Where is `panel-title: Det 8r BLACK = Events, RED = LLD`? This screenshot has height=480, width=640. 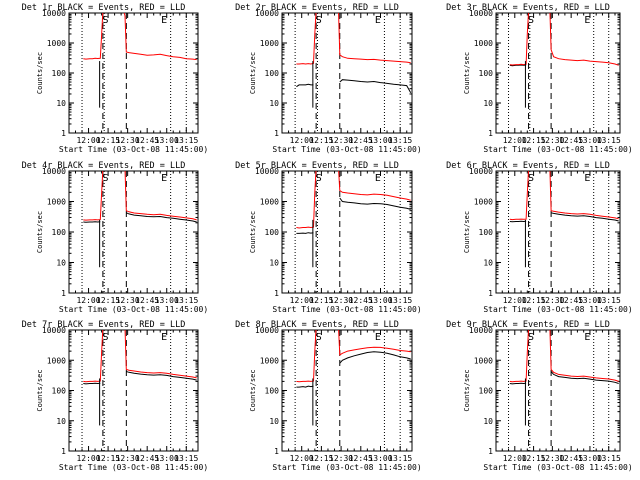
panel-title: Det 8r BLACK = Events, RED = LLD is located at coordinates (317, 325).